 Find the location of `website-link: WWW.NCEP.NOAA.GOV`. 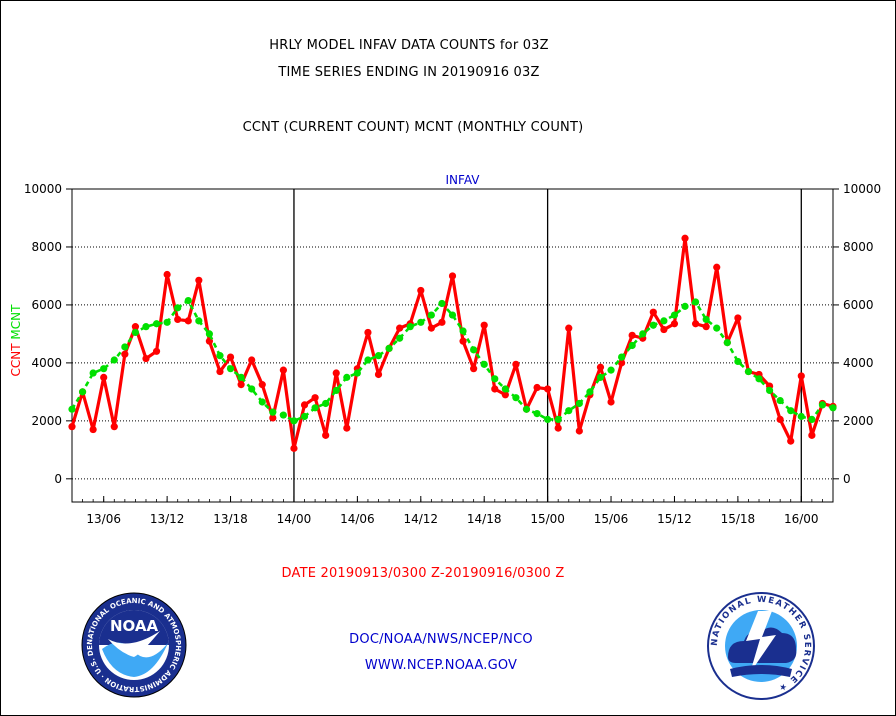

website-link: WWW.NCEP.NOAA.GOV is located at coordinates (441, 665).